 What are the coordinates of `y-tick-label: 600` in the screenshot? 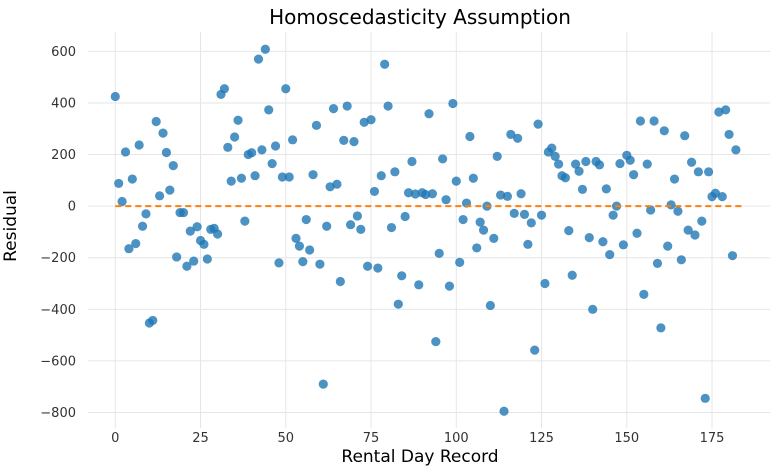 It's located at (63, 52).